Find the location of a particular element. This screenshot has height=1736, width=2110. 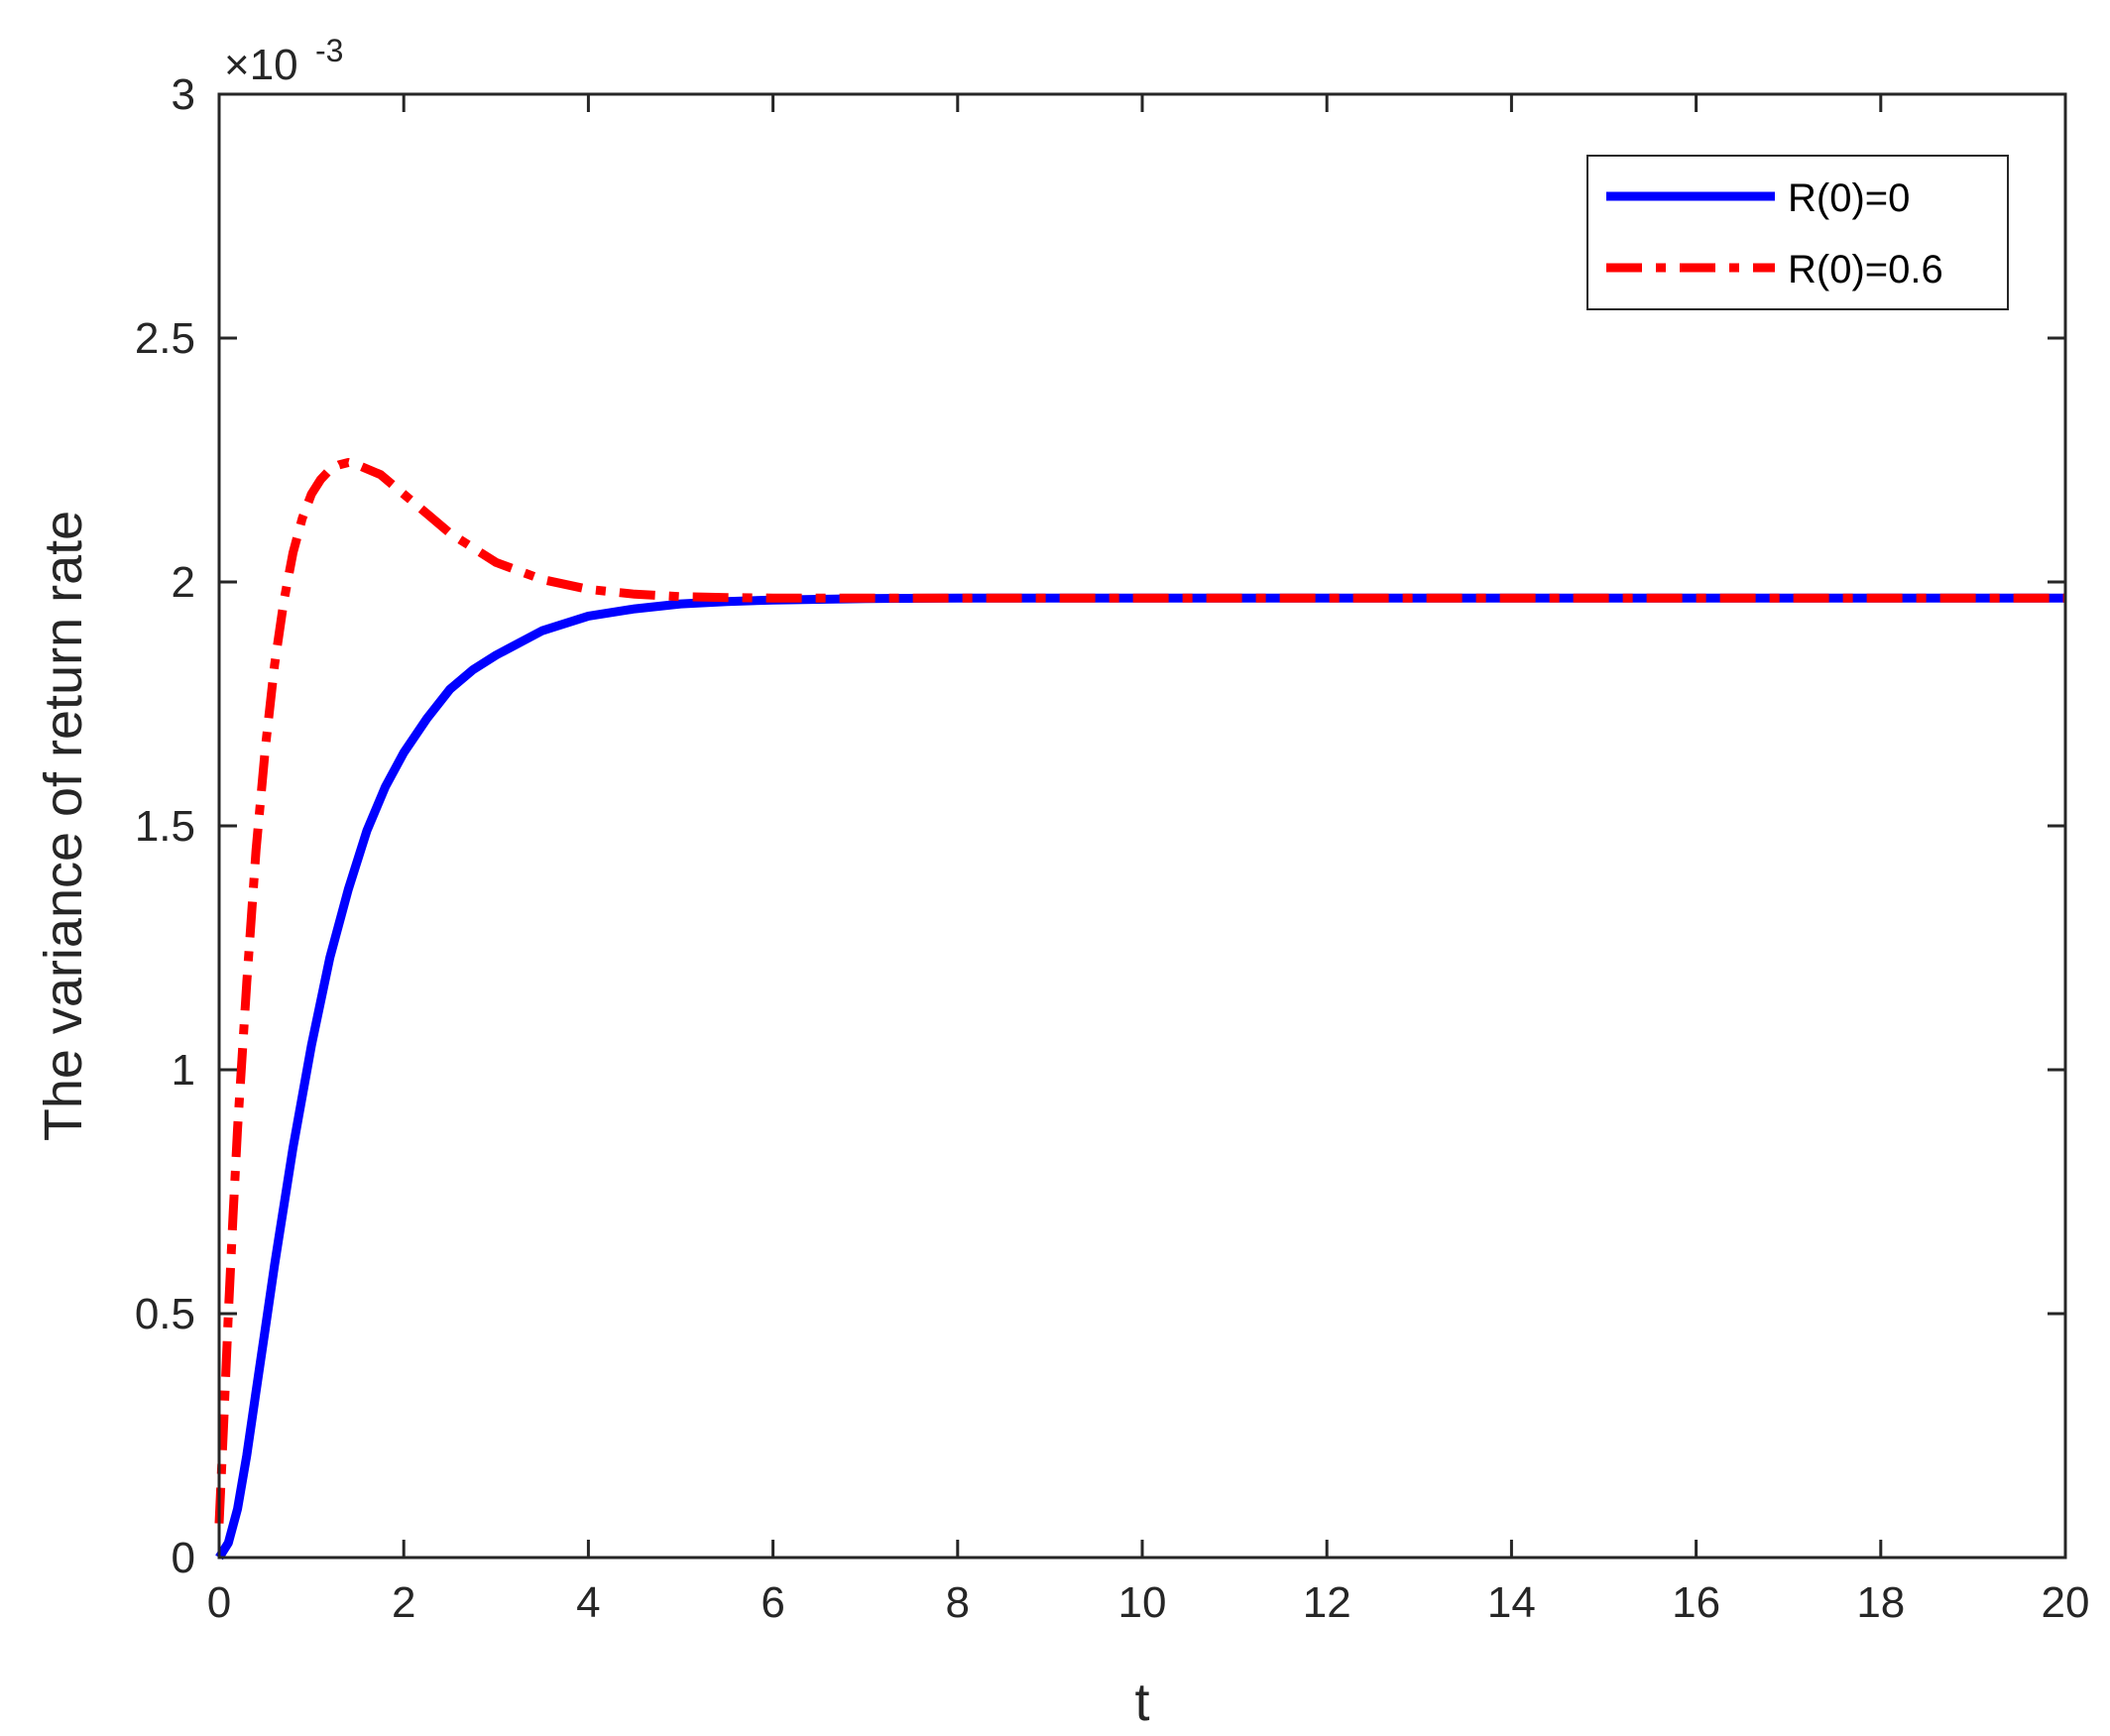

y-exponent-power: -3 is located at coordinates (329, 50).